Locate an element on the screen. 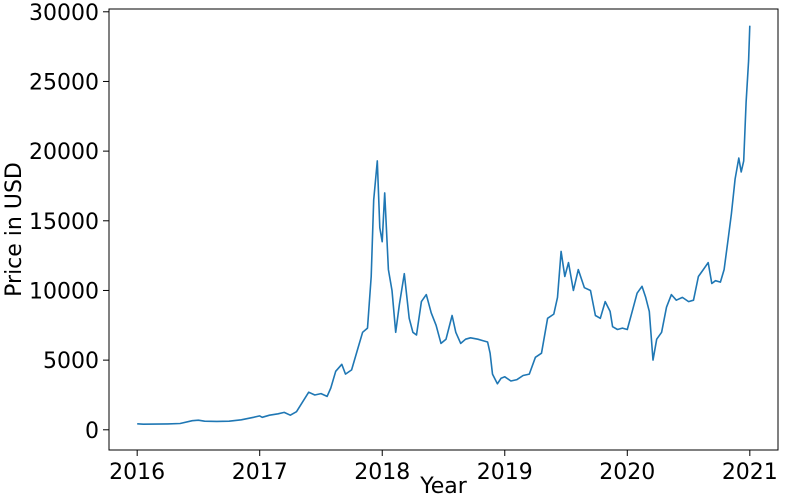 The width and height of the screenshot is (785, 502). y-tick-label: 15000 is located at coordinates (64, 222).